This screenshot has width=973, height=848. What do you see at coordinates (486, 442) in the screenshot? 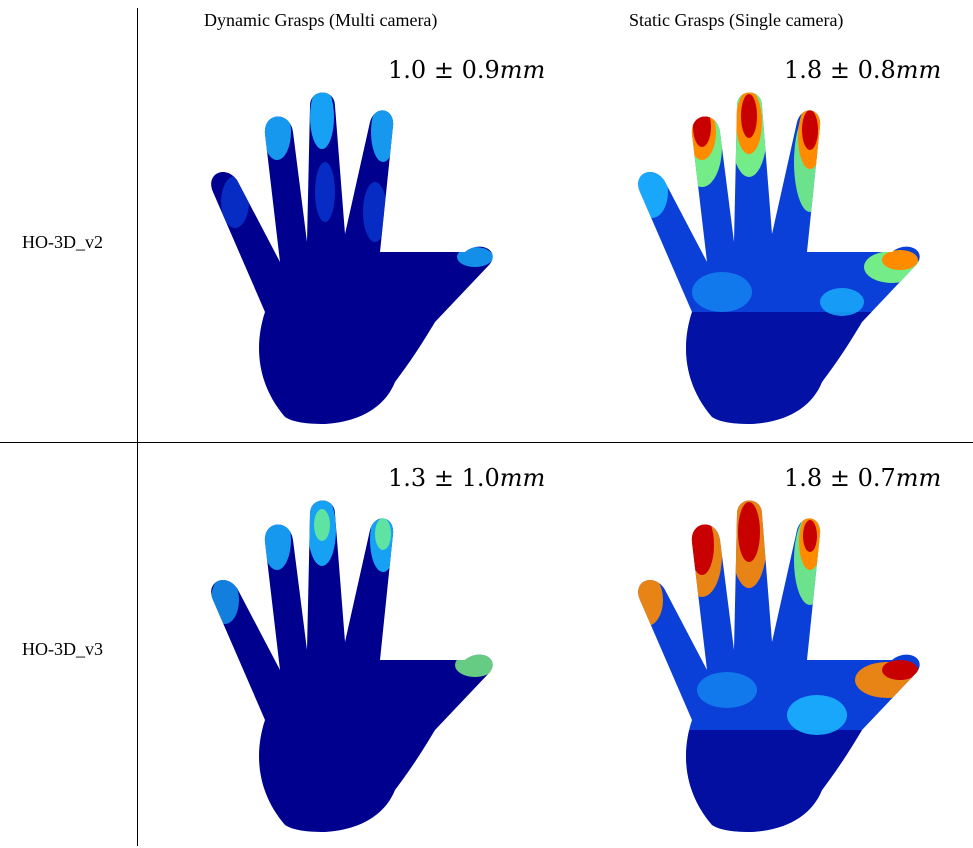
I see `horizontal-divider` at bounding box center [486, 442].